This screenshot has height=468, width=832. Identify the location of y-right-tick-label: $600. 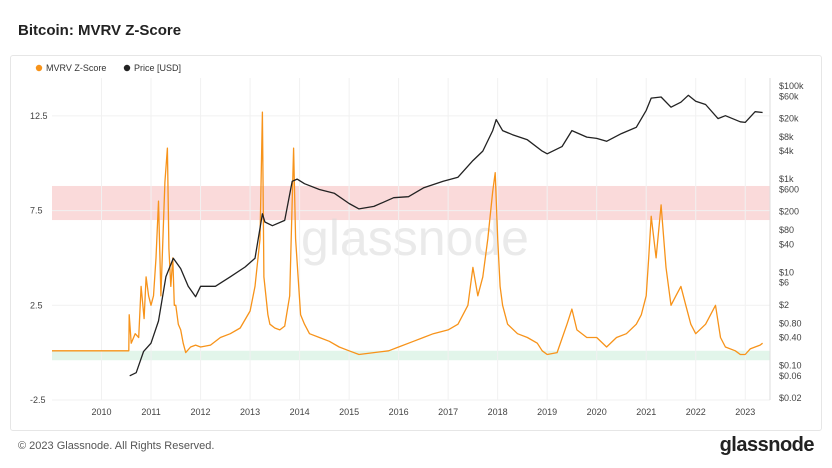
(789, 189).